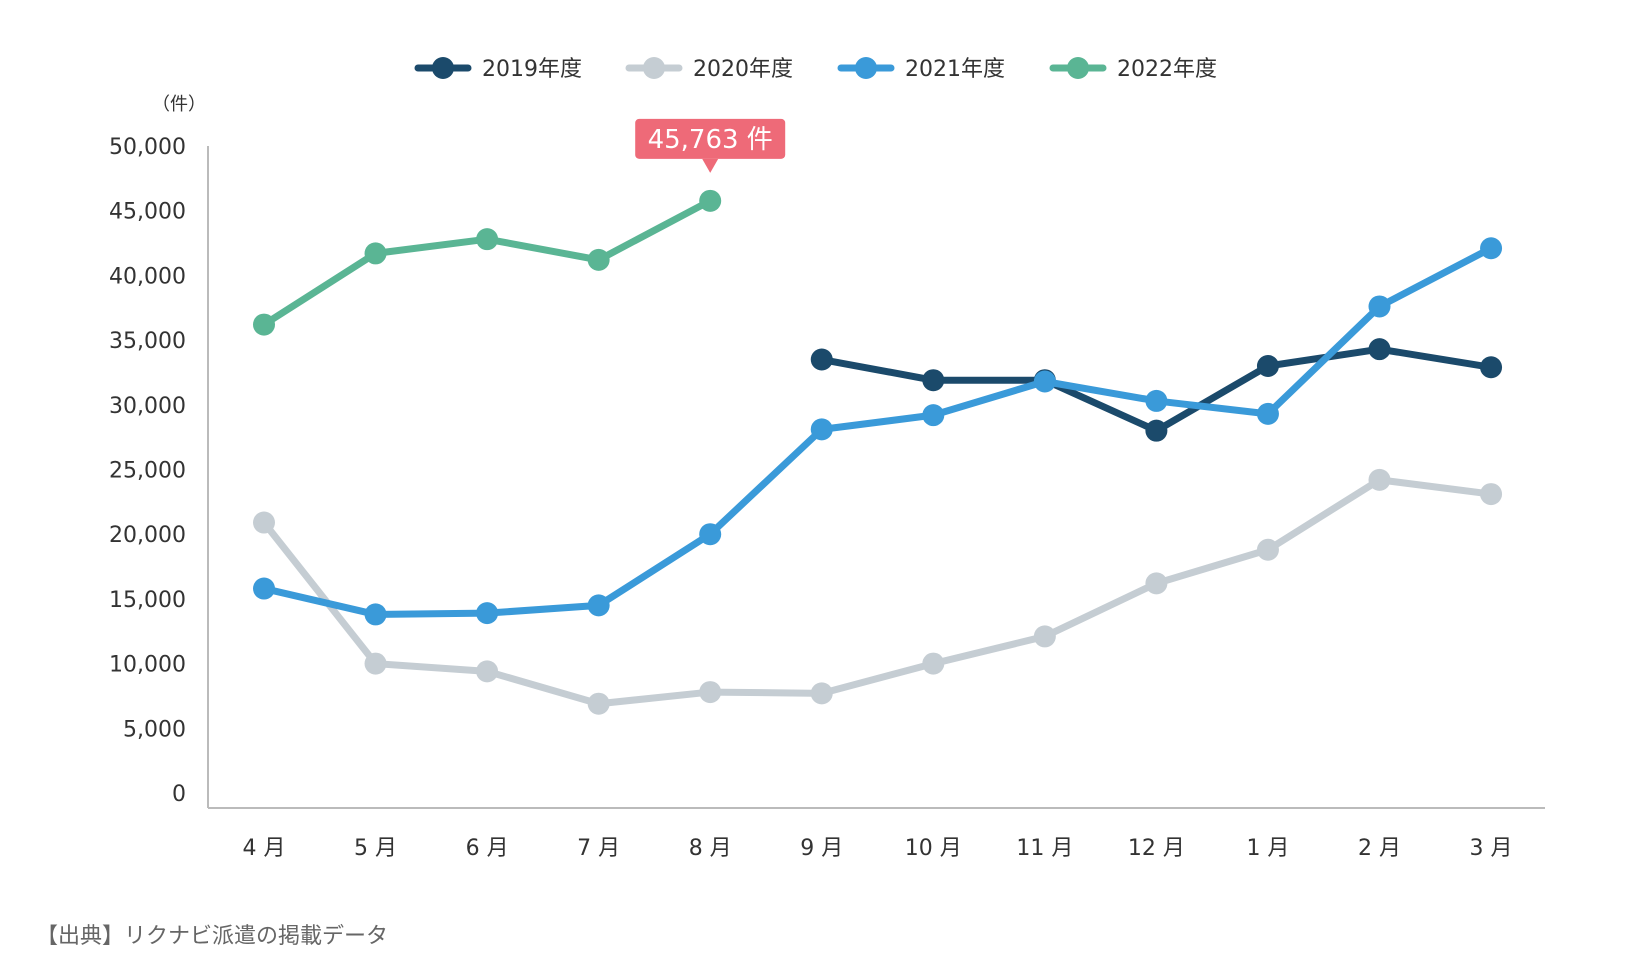 The image size is (1640, 960). I want to click on legend-item: 2020年度, so click(709, 69).